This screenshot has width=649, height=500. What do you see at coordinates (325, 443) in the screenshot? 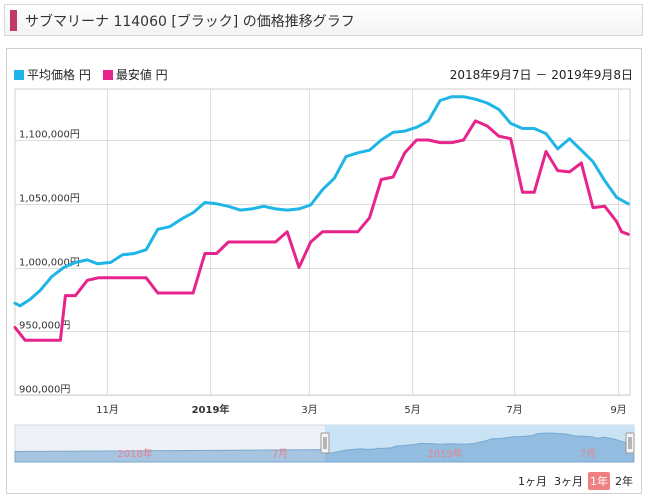
I see `navigator-handle-left` at bounding box center [325, 443].